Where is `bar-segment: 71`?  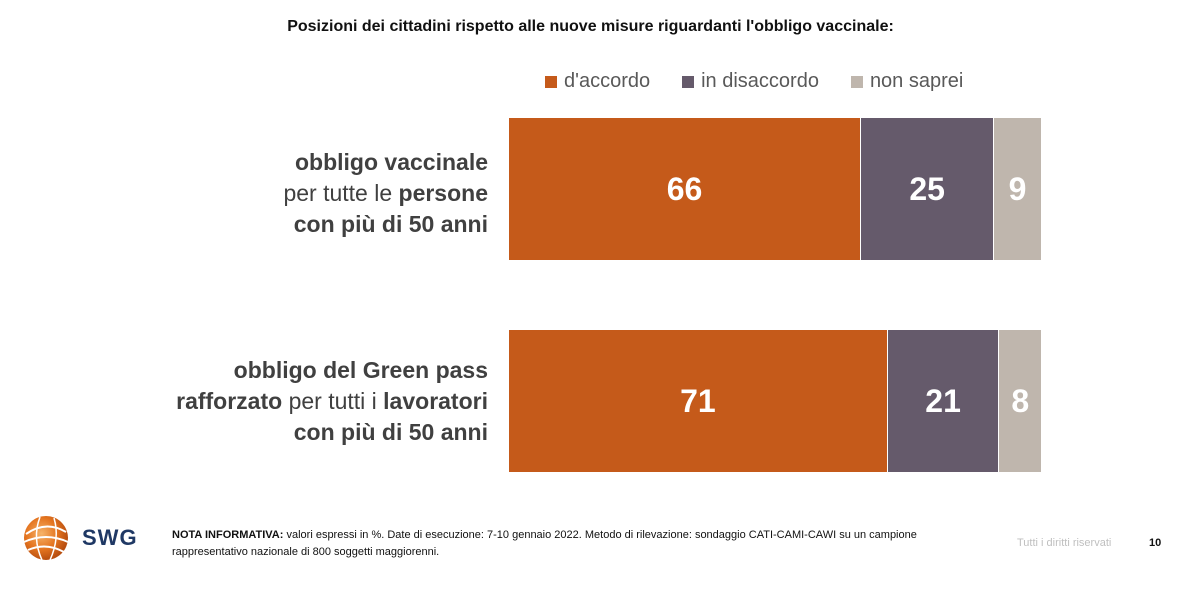
bar-segment: 71 is located at coordinates (698, 401).